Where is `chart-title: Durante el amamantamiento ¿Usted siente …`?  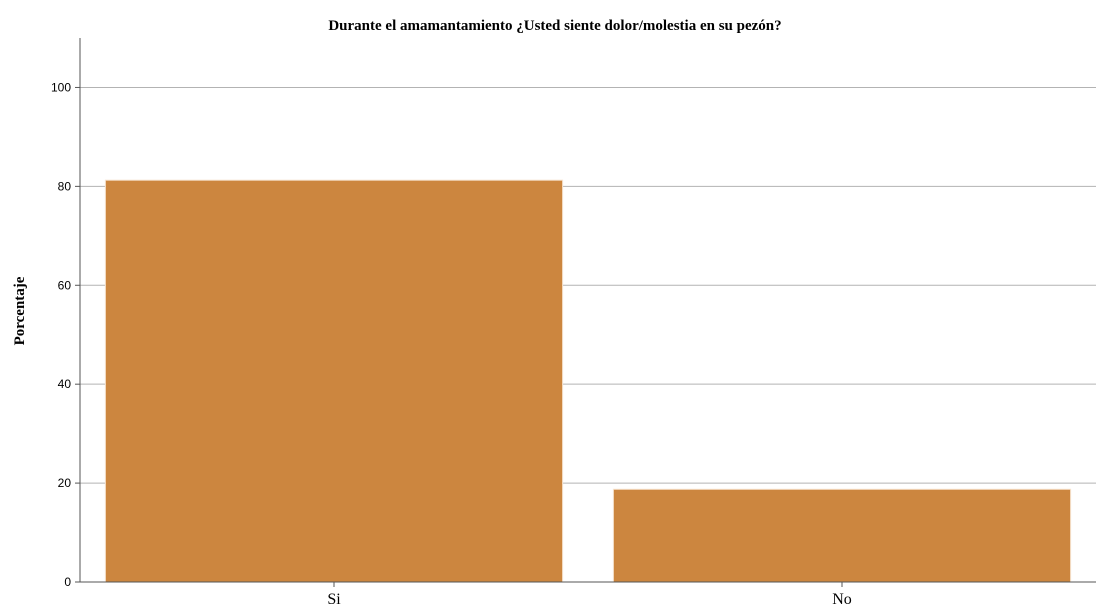 chart-title: Durante el amamantamiento ¿Usted siente … is located at coordinates (554, 26).